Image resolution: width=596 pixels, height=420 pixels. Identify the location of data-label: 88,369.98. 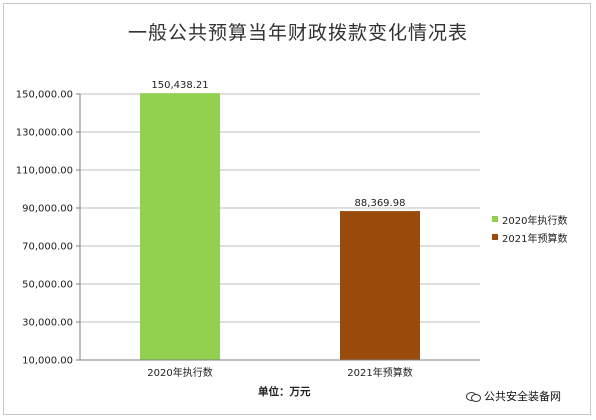
(380, 203).